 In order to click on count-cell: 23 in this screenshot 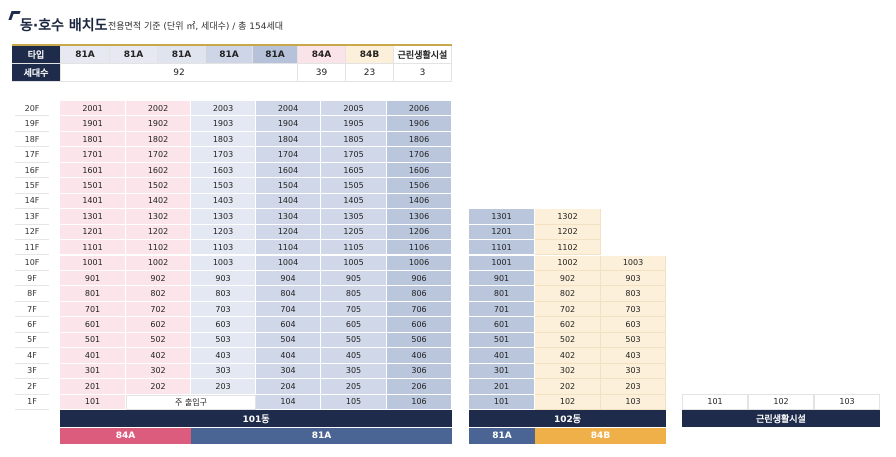, I will do `click(370, 73)`.